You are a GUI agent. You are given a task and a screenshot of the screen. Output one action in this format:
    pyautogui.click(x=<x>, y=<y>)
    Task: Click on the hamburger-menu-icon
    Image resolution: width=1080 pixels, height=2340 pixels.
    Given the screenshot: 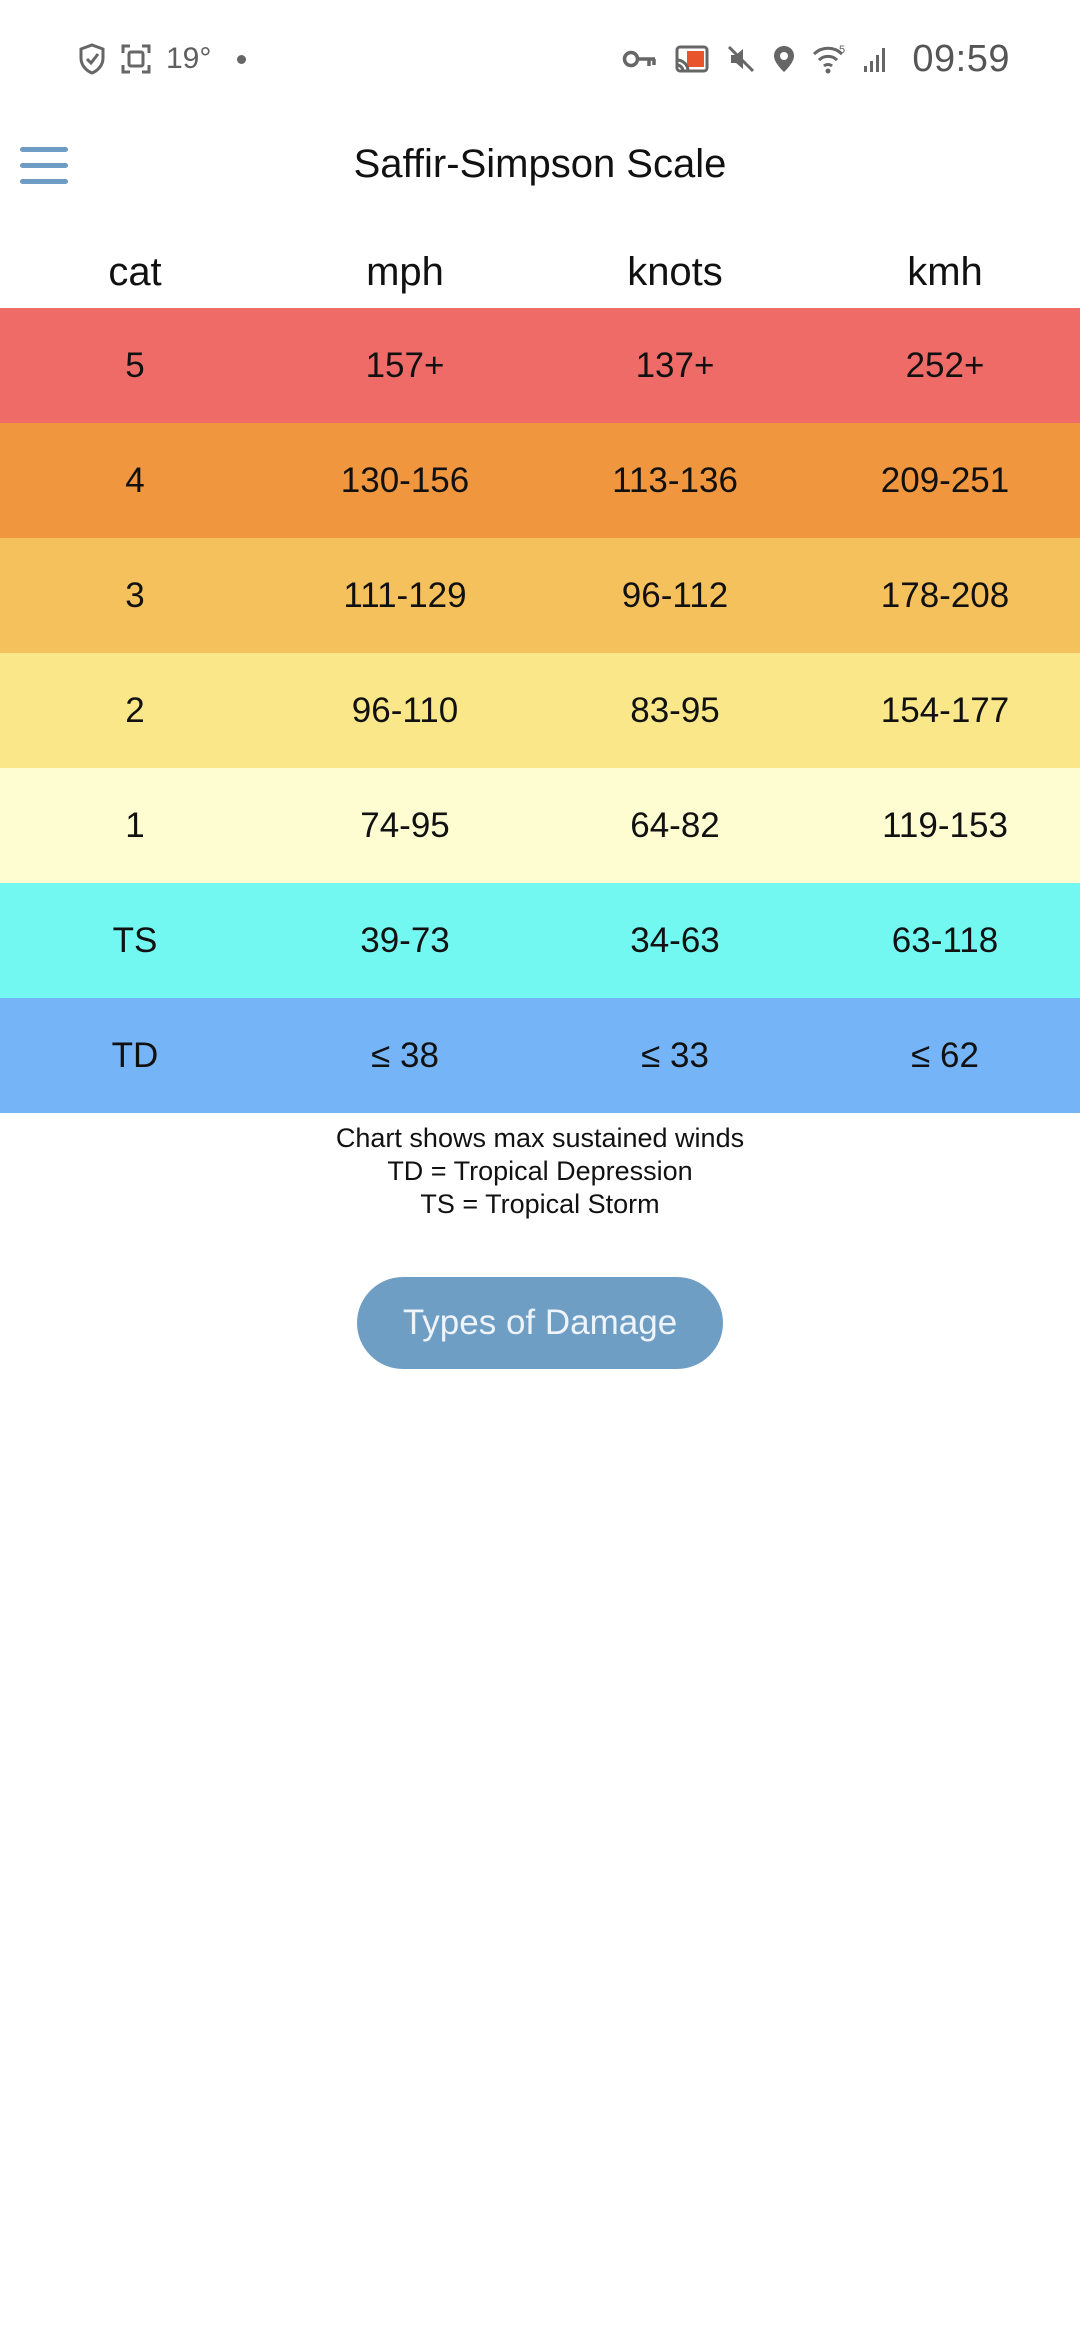 What is the action you would take?
    pyautogui.click(x=45, y=165)
    